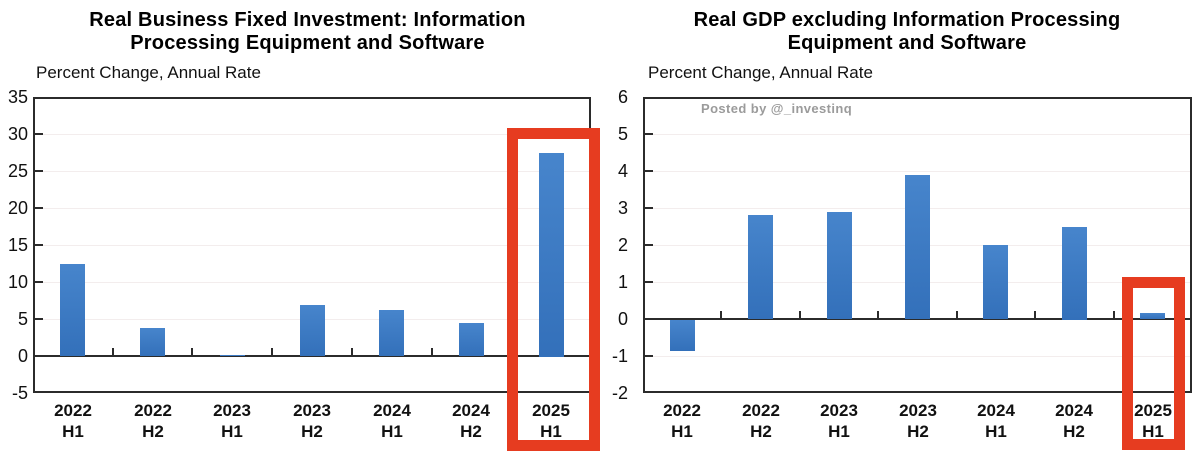  I want to click on y-tick-label: -1, so click(619, 356).